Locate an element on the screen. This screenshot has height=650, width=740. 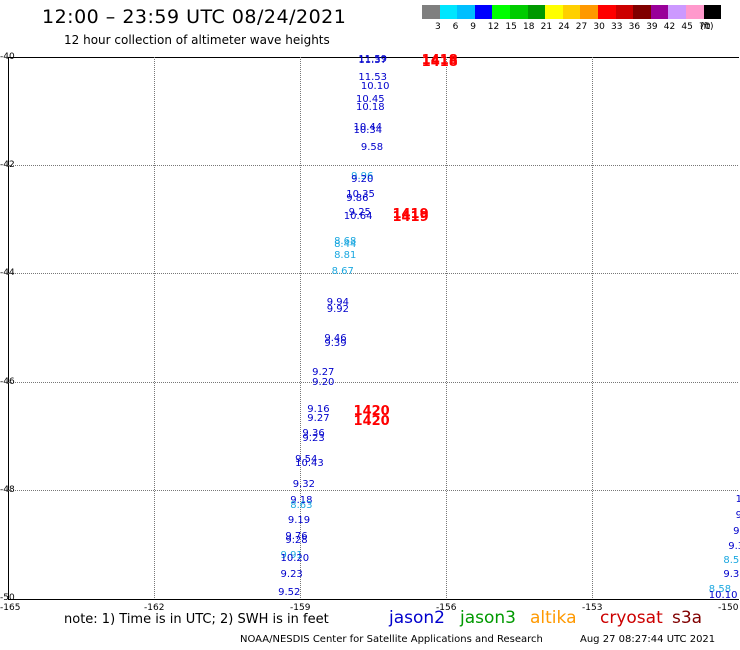
wave-height-label: 9.3 is located at coordinates (734, 546).